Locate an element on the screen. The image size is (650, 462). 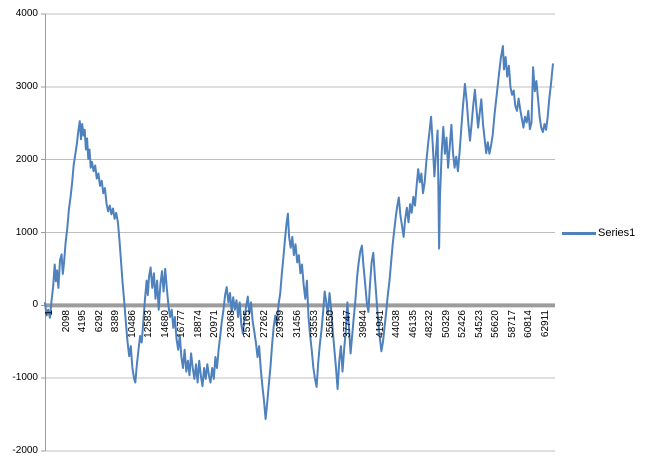
x-axis-tick-label: 33553 is located at coordinates (314, 324).